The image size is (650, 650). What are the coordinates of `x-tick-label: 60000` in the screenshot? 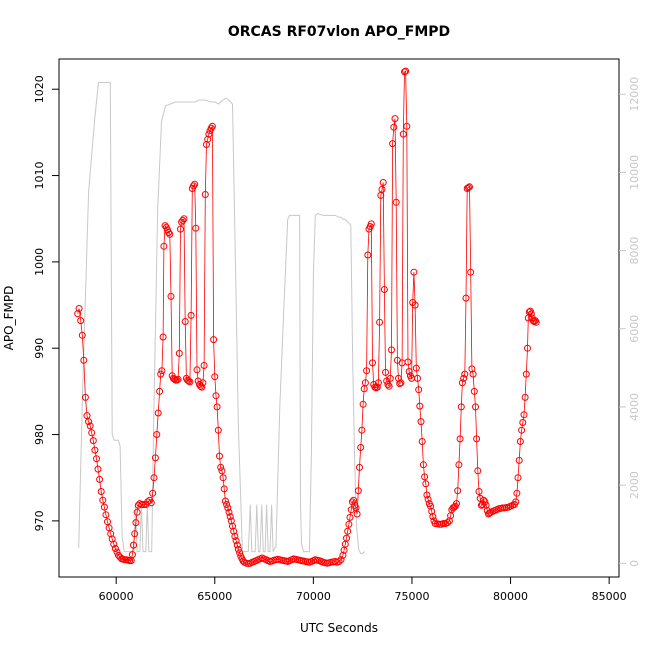 It's located at (116, 596).